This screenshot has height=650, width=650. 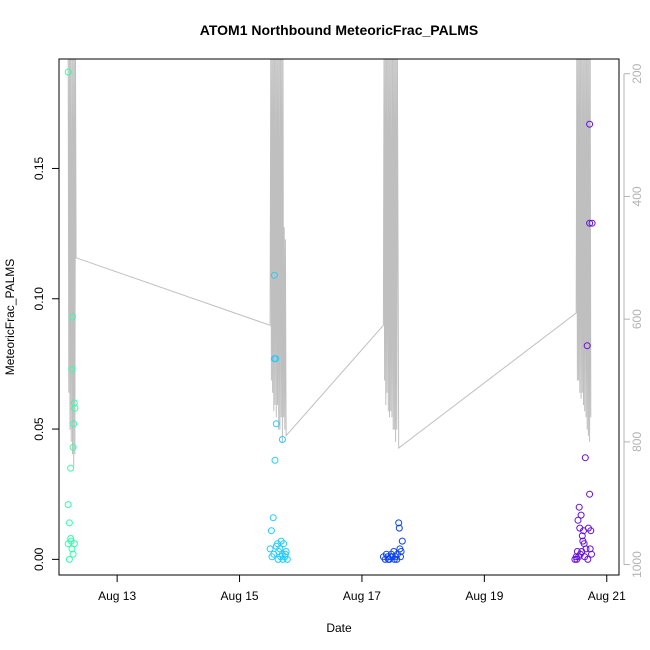 I want to click on y2-tick-label: 1000, so click(x=637, y=564).